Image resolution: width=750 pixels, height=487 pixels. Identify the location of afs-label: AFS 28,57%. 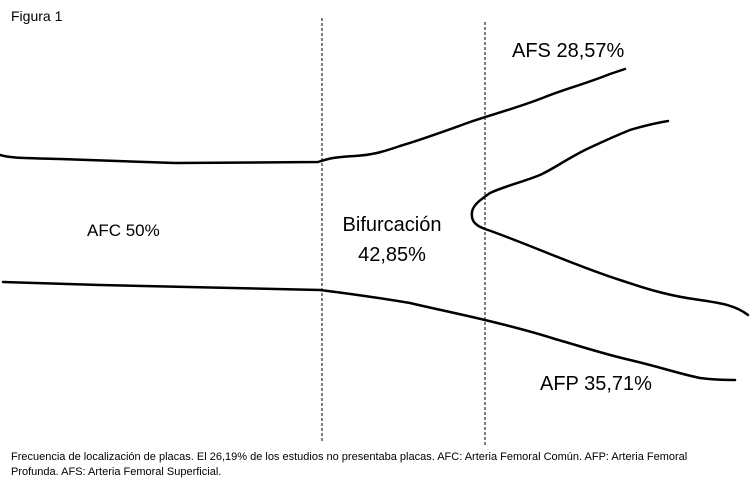
(568, 51).